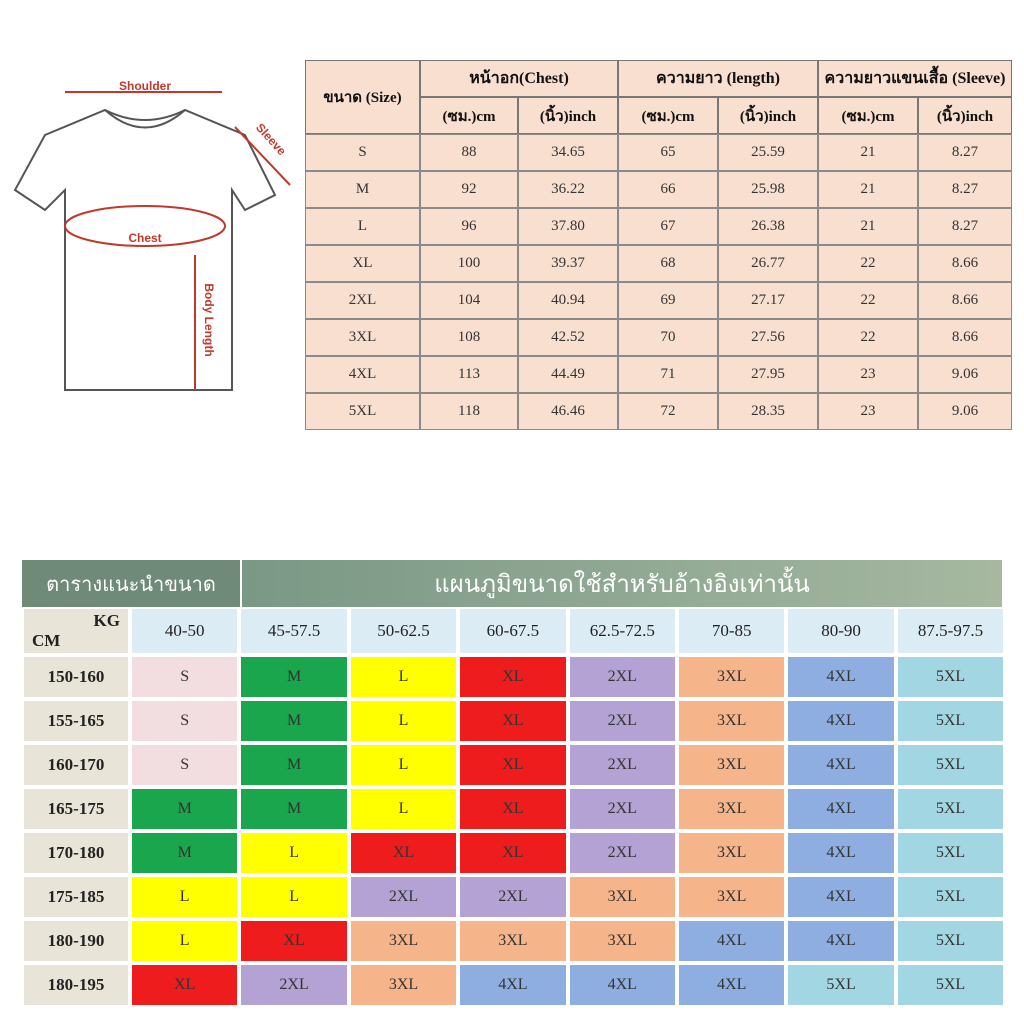  What do you see at coordinates (622, 631) in the screenshot?
I see `weight-header: 62.5-72.5` at bounding box center [622, 631].